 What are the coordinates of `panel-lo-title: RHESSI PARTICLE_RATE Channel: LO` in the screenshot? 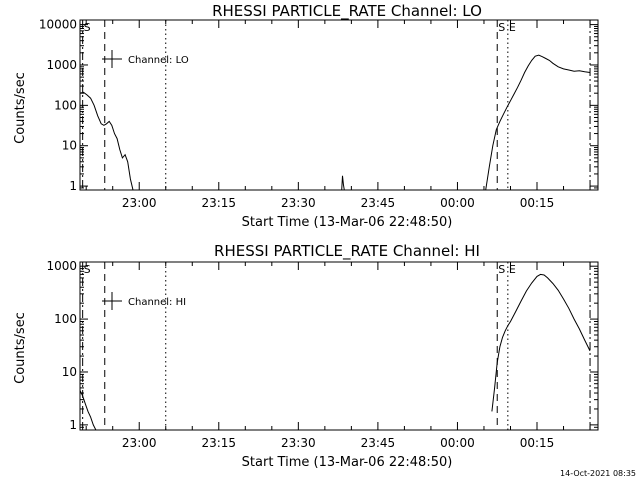 It's located at (347, 11).